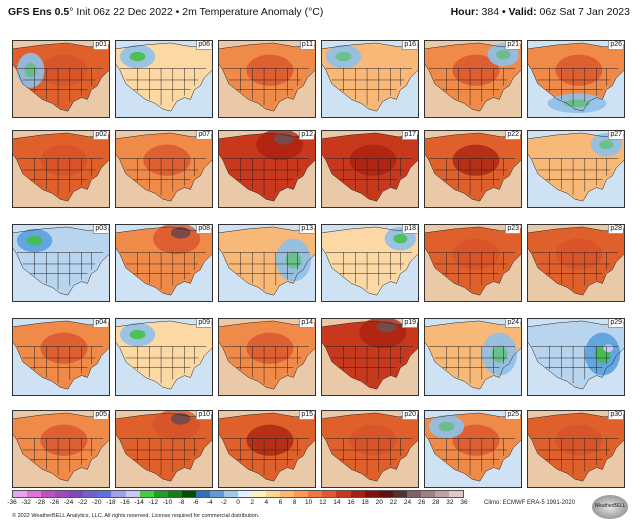 The height and width of the screenshot is (526, 640). I want to click on colorbar-tick-label: 36, so click(464, 502).